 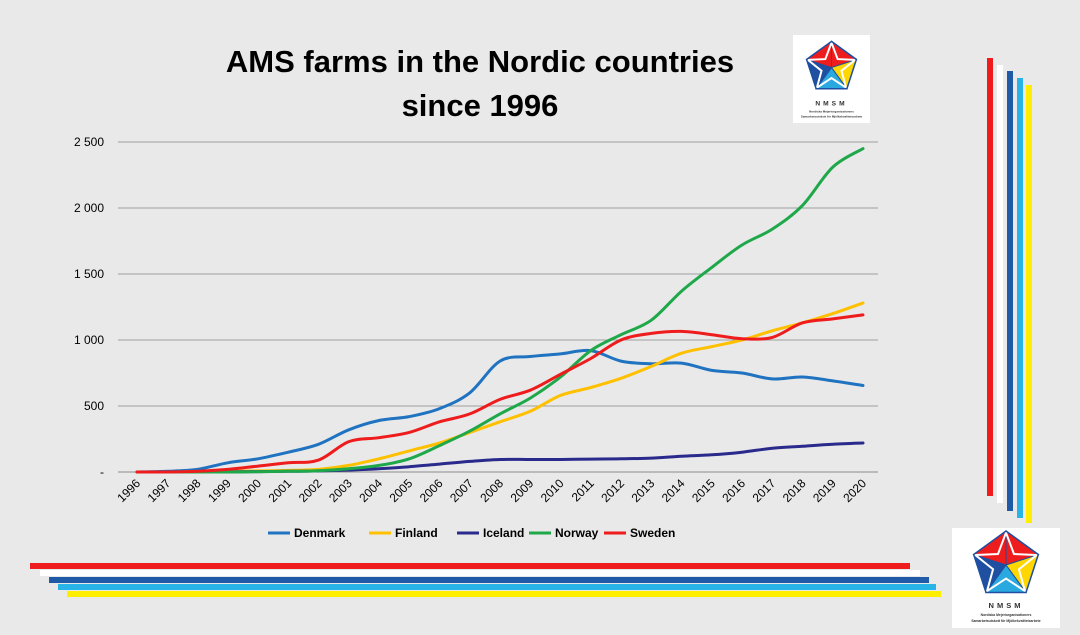 What do you see at coordinates (416, 533) in the screenshot?
I see `legend-label-finland: Finland` at bounding box center [416, 533].